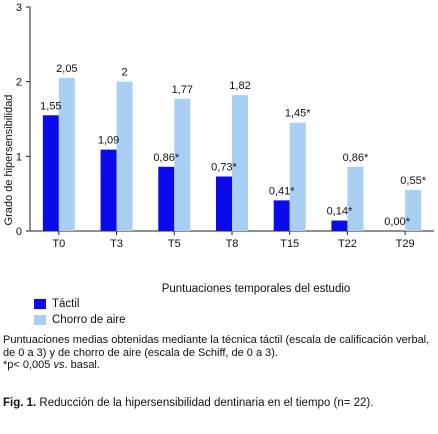 The image size is (438, 434). I want to click on legend-label-tactil: Táctil, so click(66, 304).